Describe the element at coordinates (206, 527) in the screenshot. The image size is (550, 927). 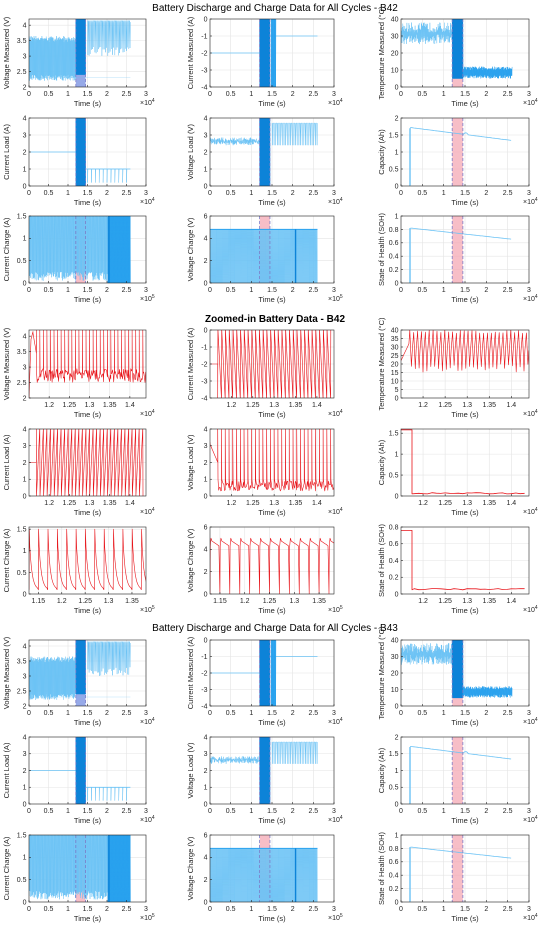
I see `y-tick-label: 6` at that location.